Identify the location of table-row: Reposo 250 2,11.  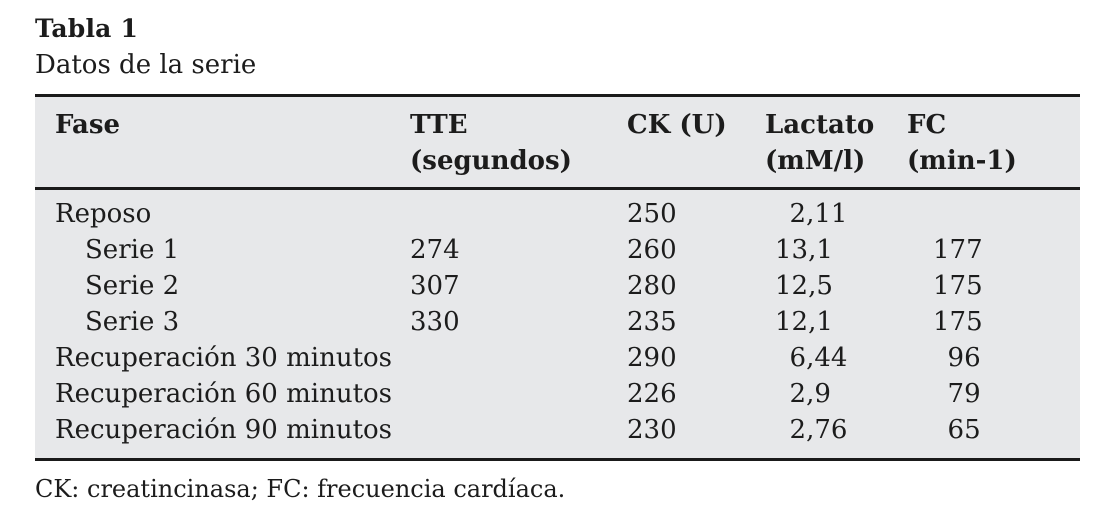
(557, 211).